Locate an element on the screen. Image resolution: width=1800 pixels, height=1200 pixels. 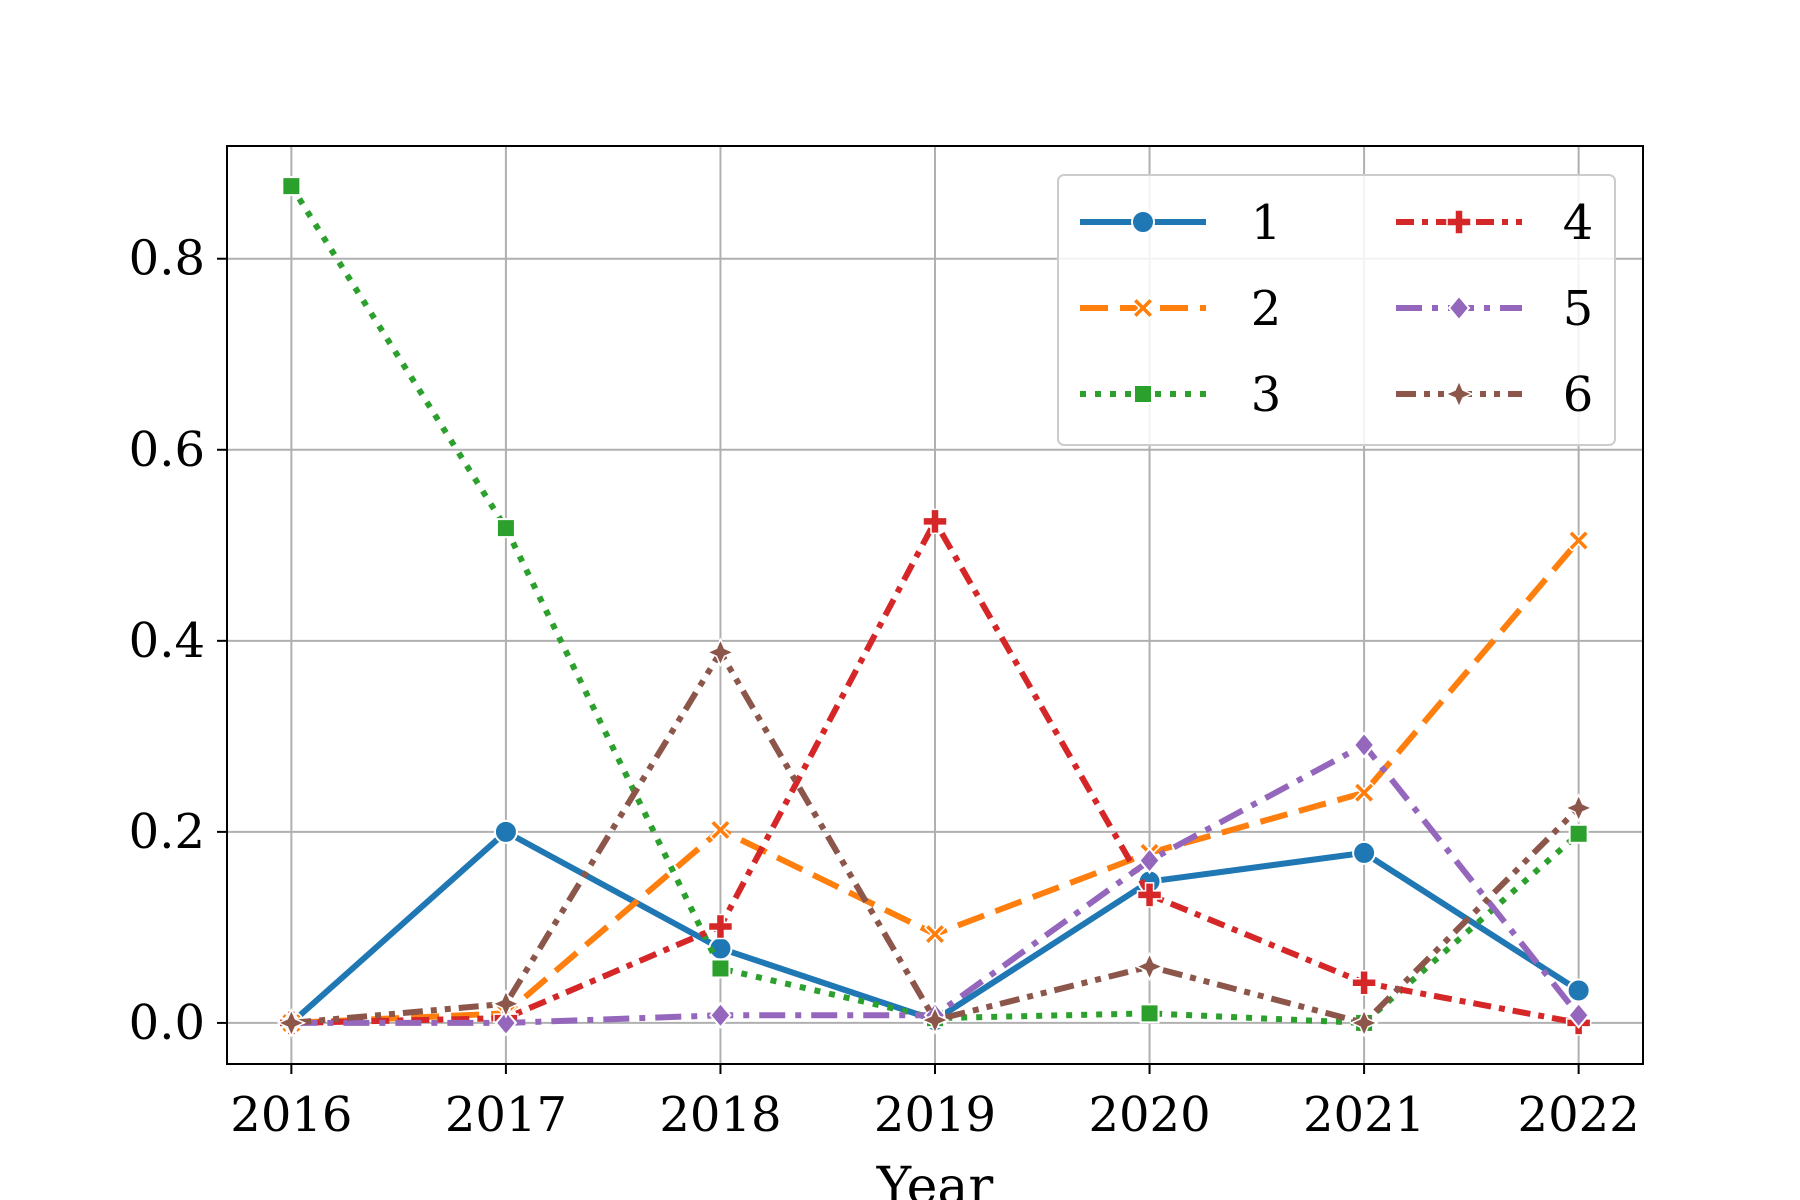
y-tick-label: 0.6 is located at coordinates (167, 450).